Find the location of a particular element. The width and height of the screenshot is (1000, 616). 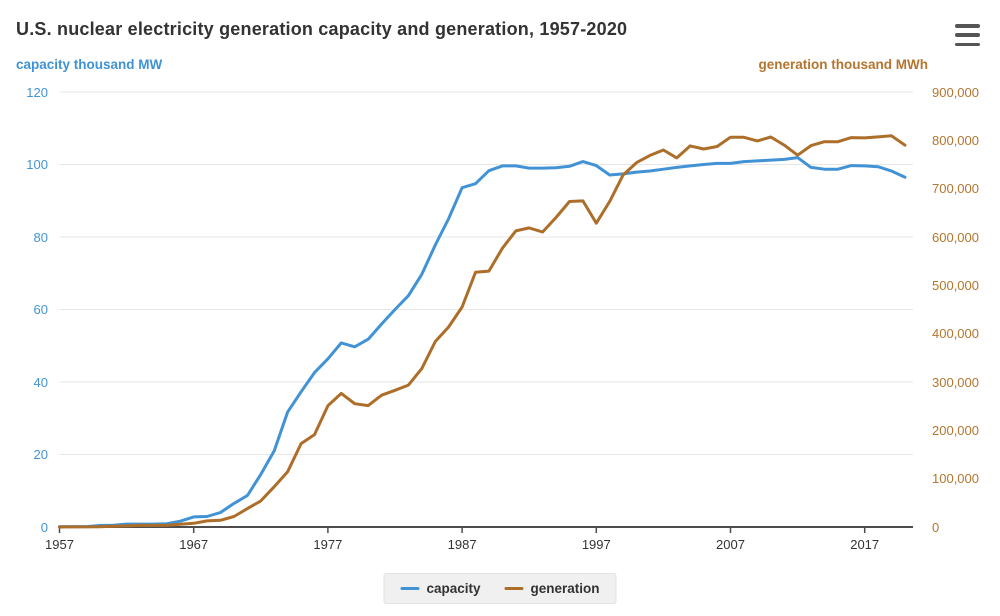

y-tick-label: 700,000 is located at coordinates (955, 189).